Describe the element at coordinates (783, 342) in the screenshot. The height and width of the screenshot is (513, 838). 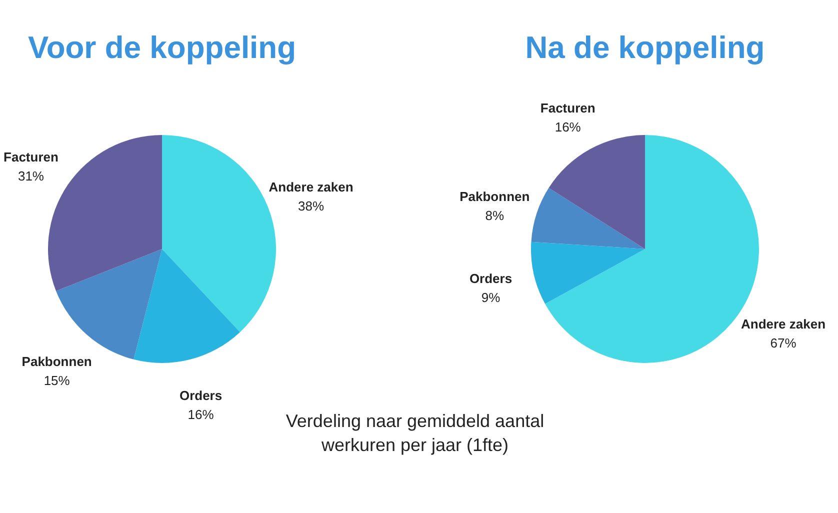
I see `data-label: 67%` at that location.